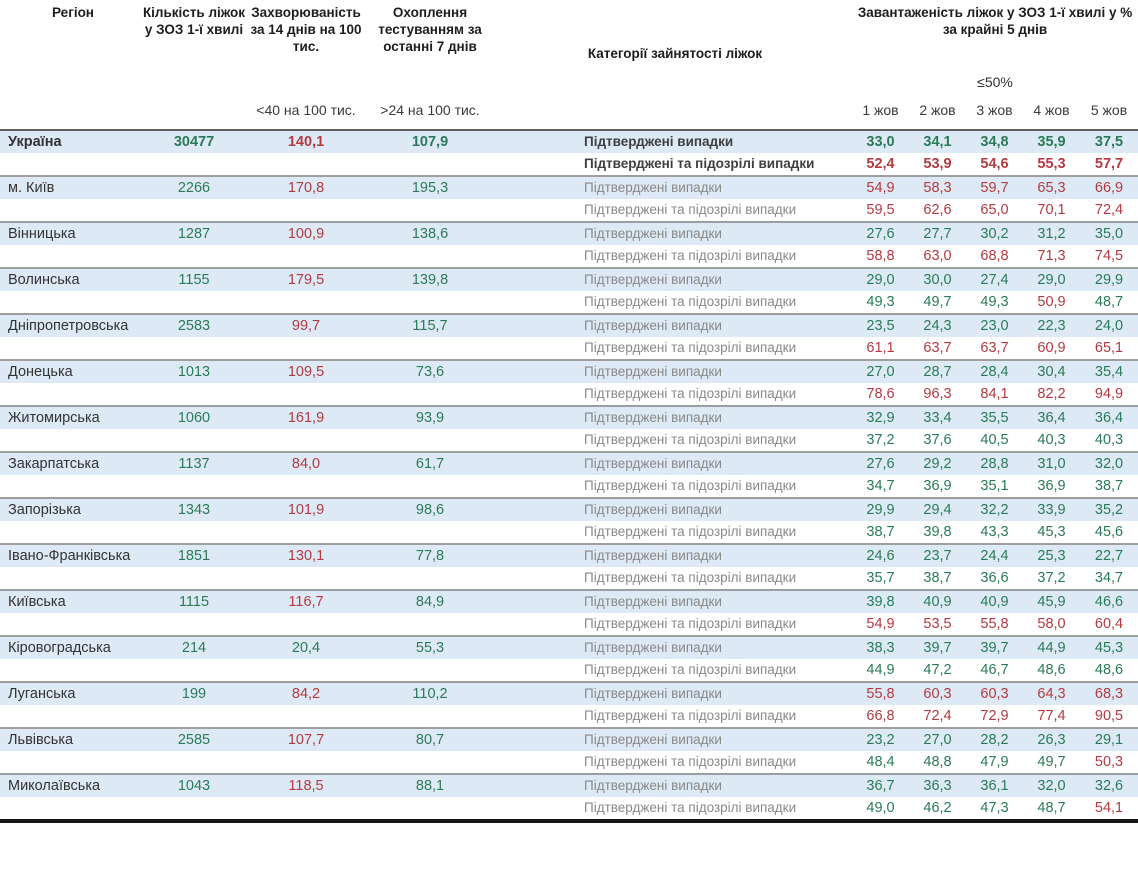  I want to click on load-value: 61,1, so click(880, 348).